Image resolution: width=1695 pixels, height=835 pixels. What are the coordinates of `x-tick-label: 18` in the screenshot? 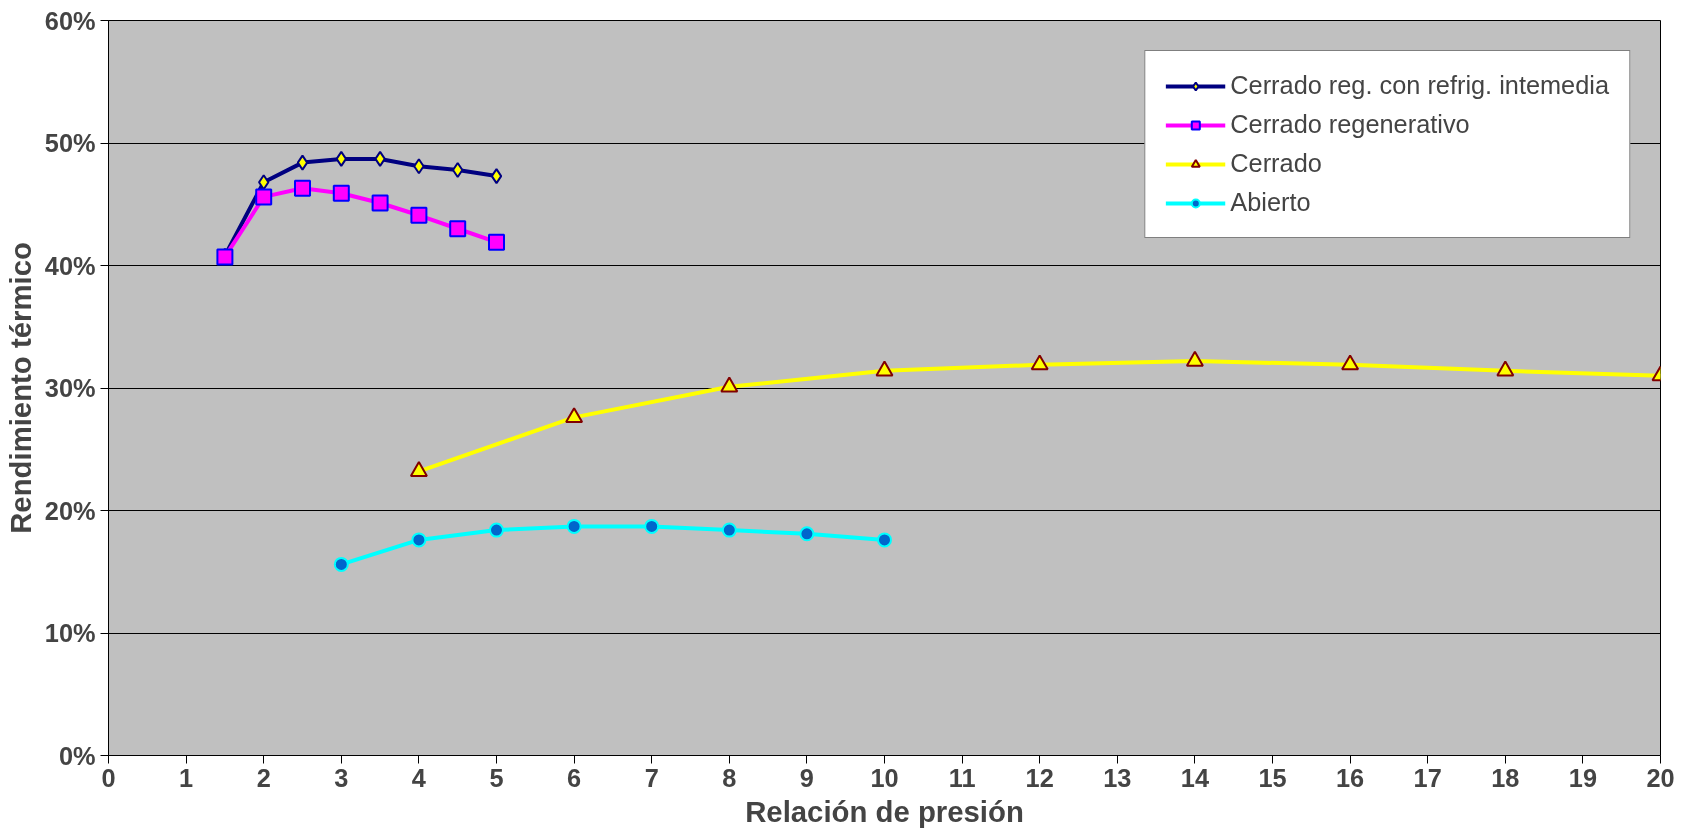 It's located at (1505, 777).